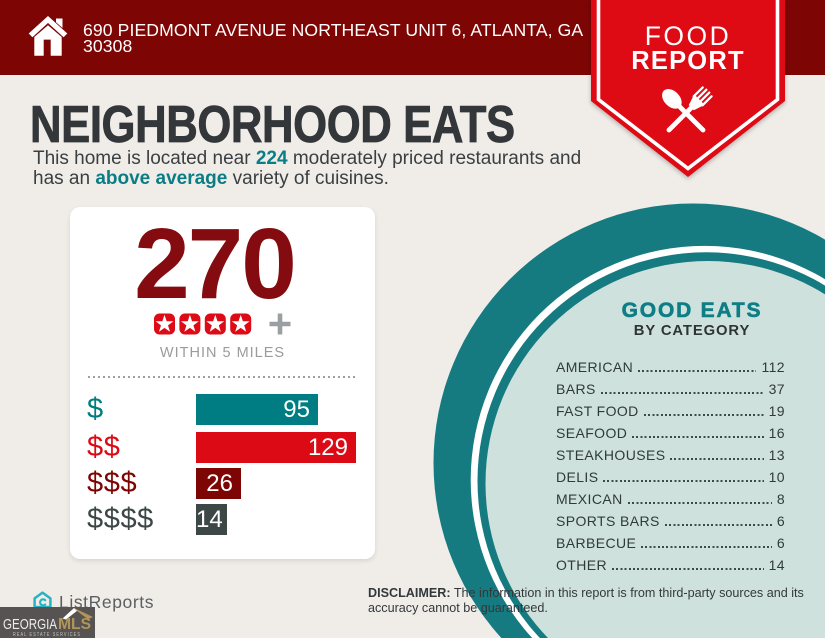 Image resolution: width=825 pixels, height=638 pixels. I want to click on svg-text: GEORGIA, so click(30, 624).